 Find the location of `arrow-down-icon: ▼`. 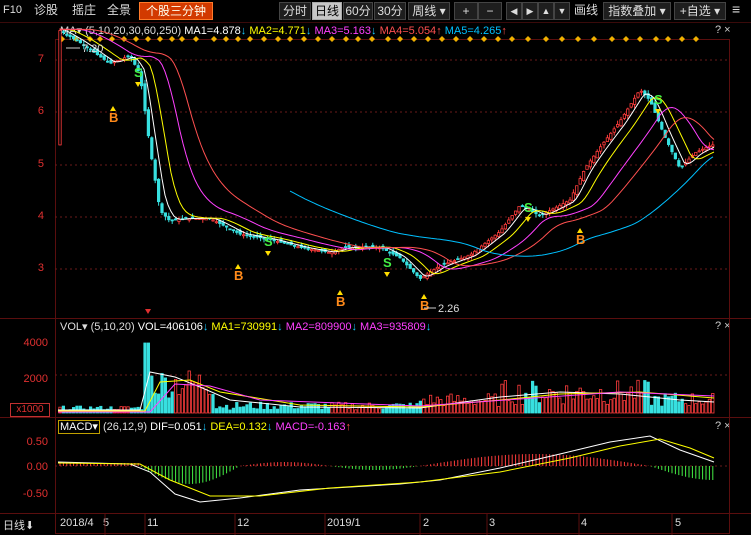

arrow-down-icon: ▼ is located at coordinates (562, 11).